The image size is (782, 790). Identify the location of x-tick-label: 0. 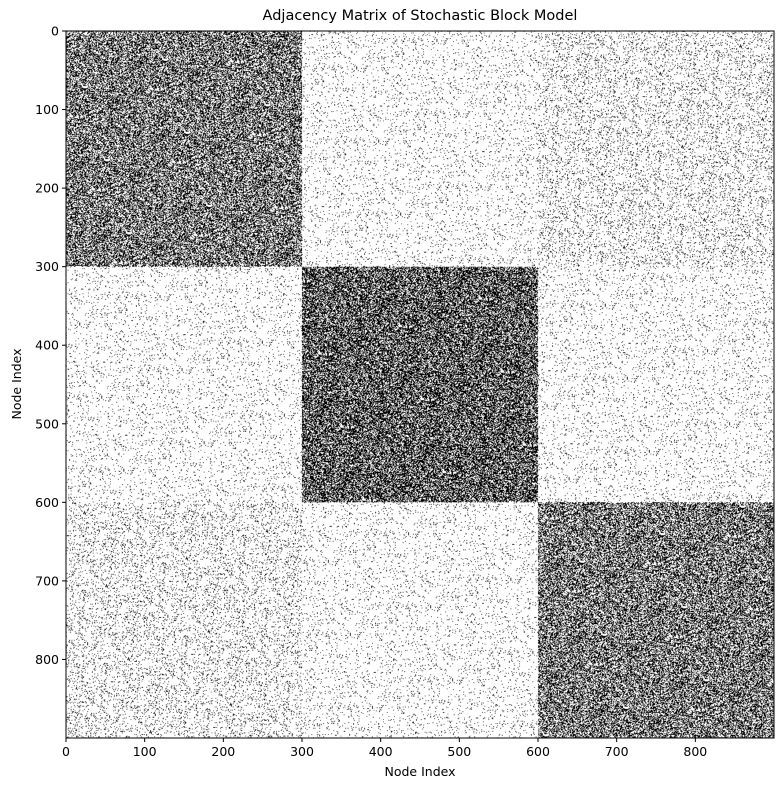
(66, 751).